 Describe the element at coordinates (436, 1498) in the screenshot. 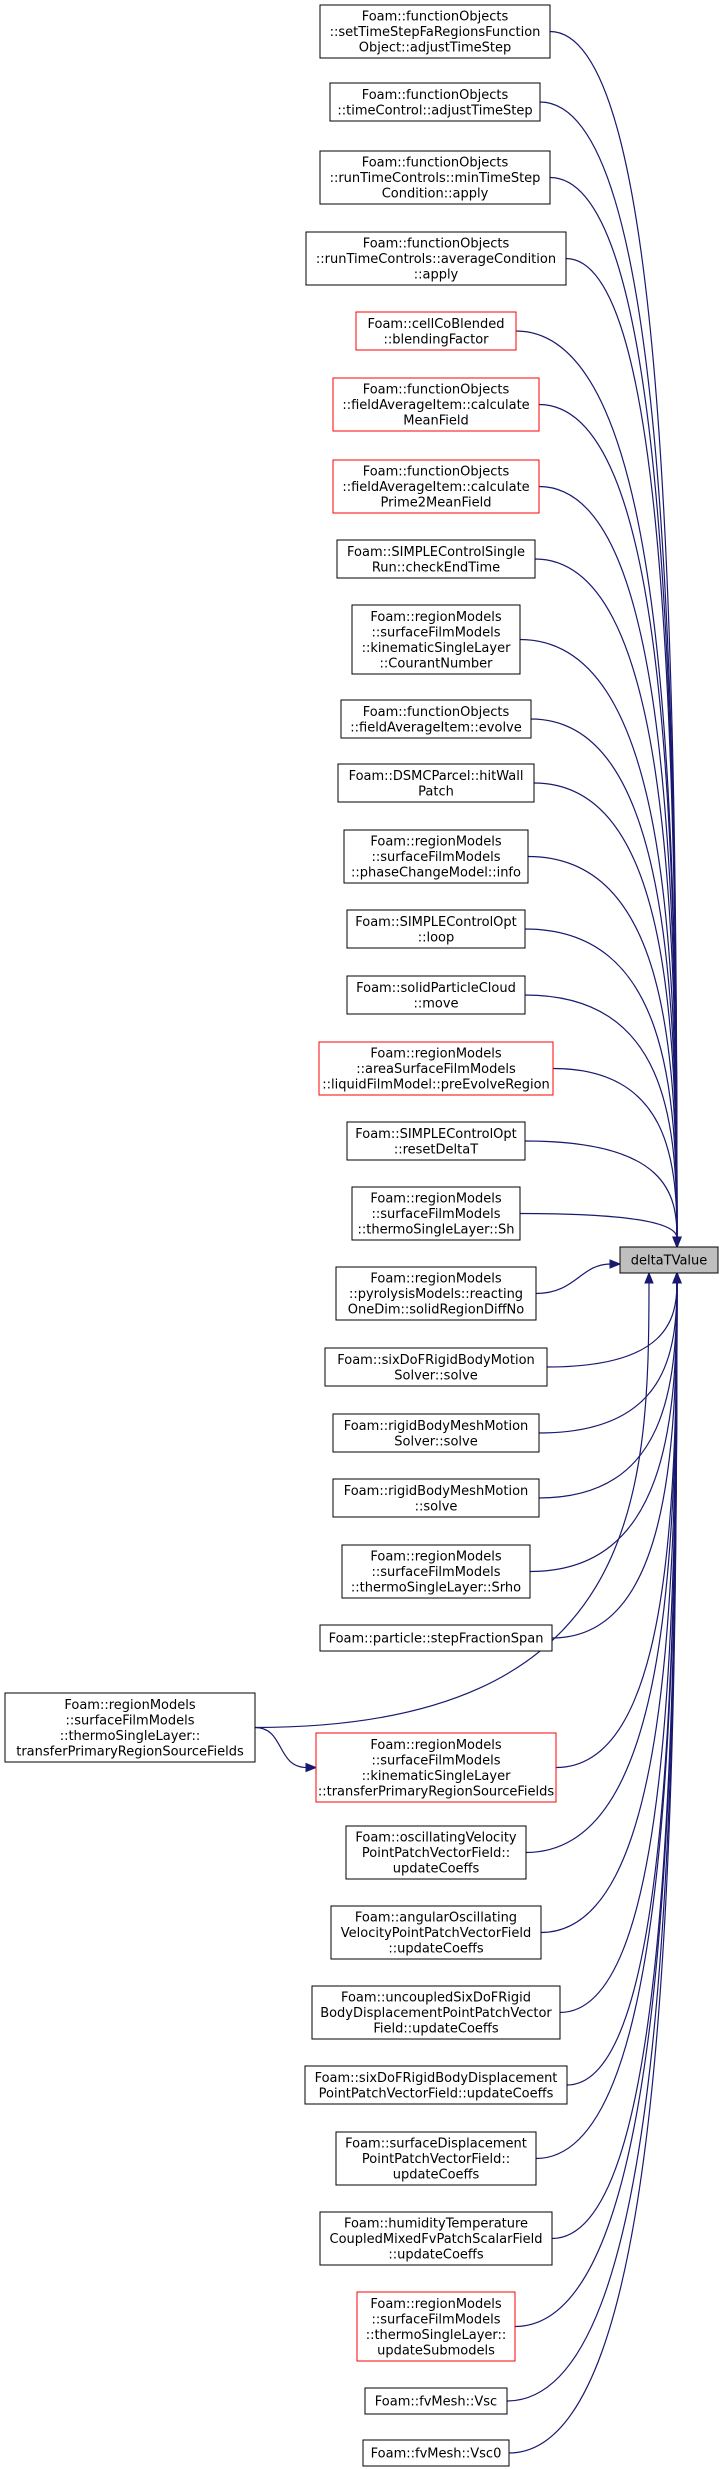

I see `caller-node-foam-rigidbodymeshmotion-solve: Foam::rigidBodyMeshMotion::solve` at that location.